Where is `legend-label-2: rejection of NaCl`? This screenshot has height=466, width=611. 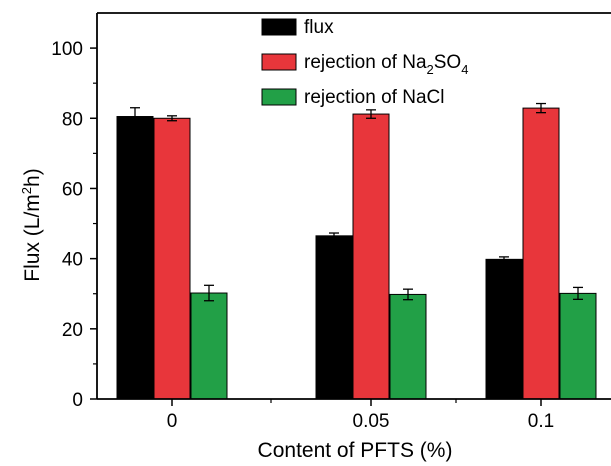 legend-label-2: rejection of NaCl is located at coordinates (374, 97).